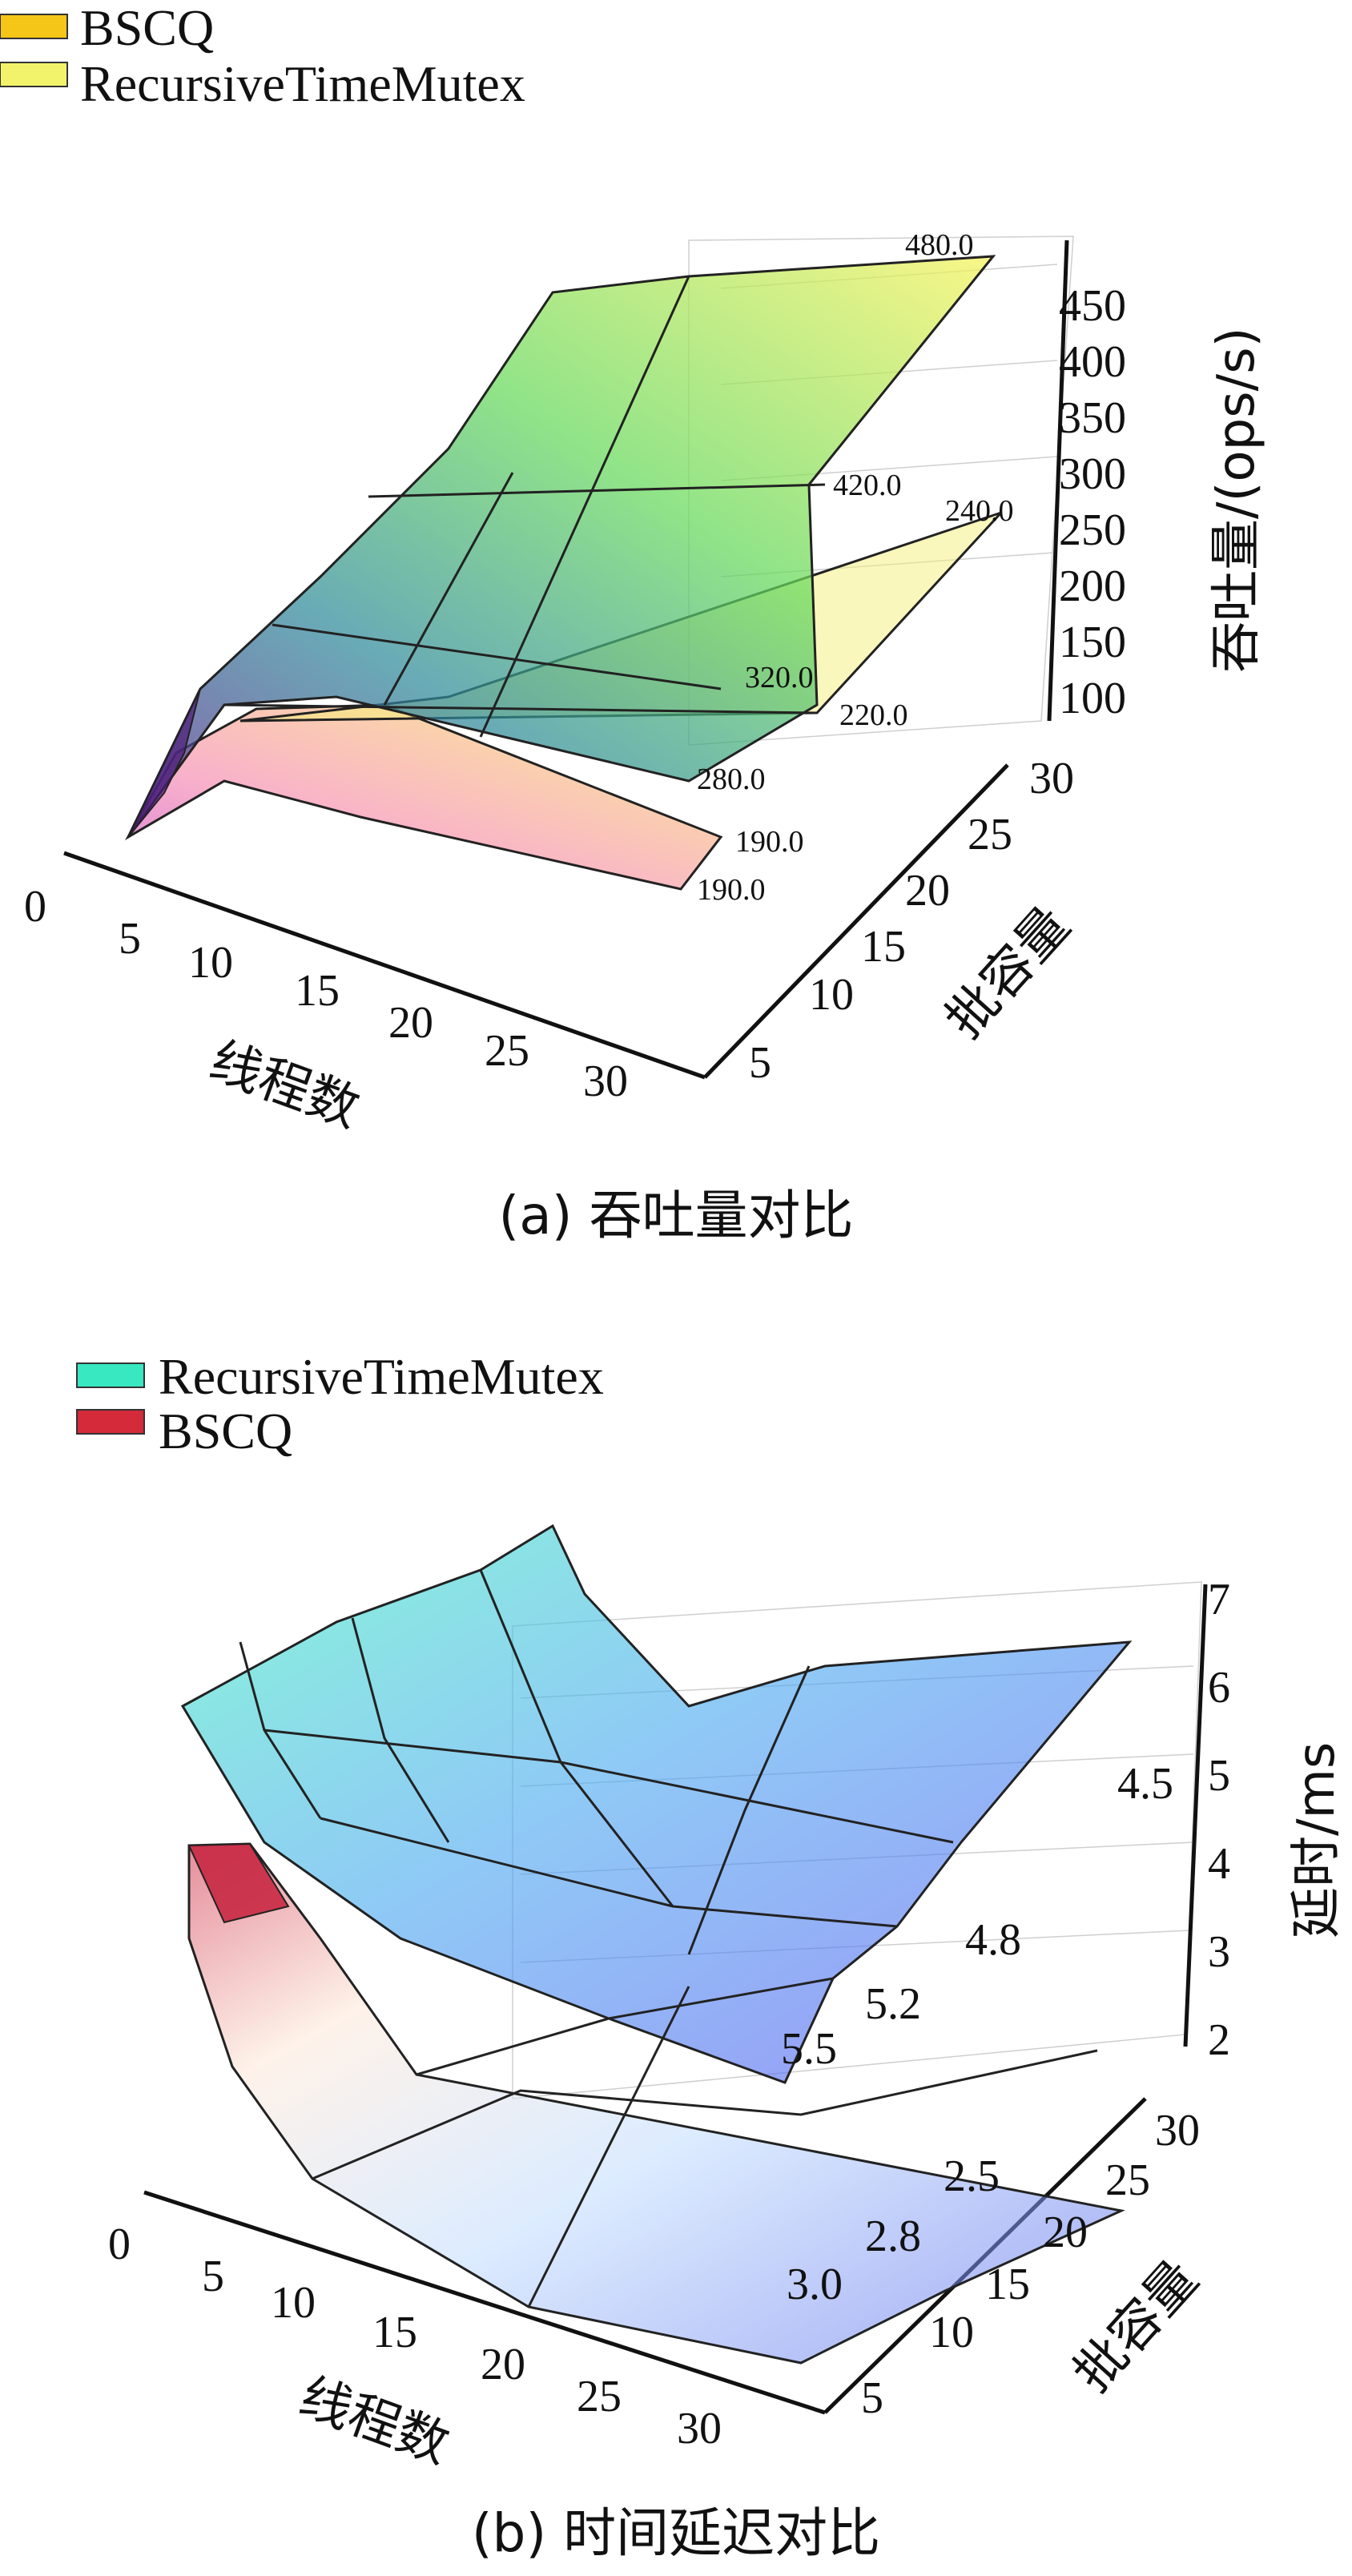  Describe the element at coordinates (656, 2103) in the screenshot. I see `surface-b-bscq` at that location.